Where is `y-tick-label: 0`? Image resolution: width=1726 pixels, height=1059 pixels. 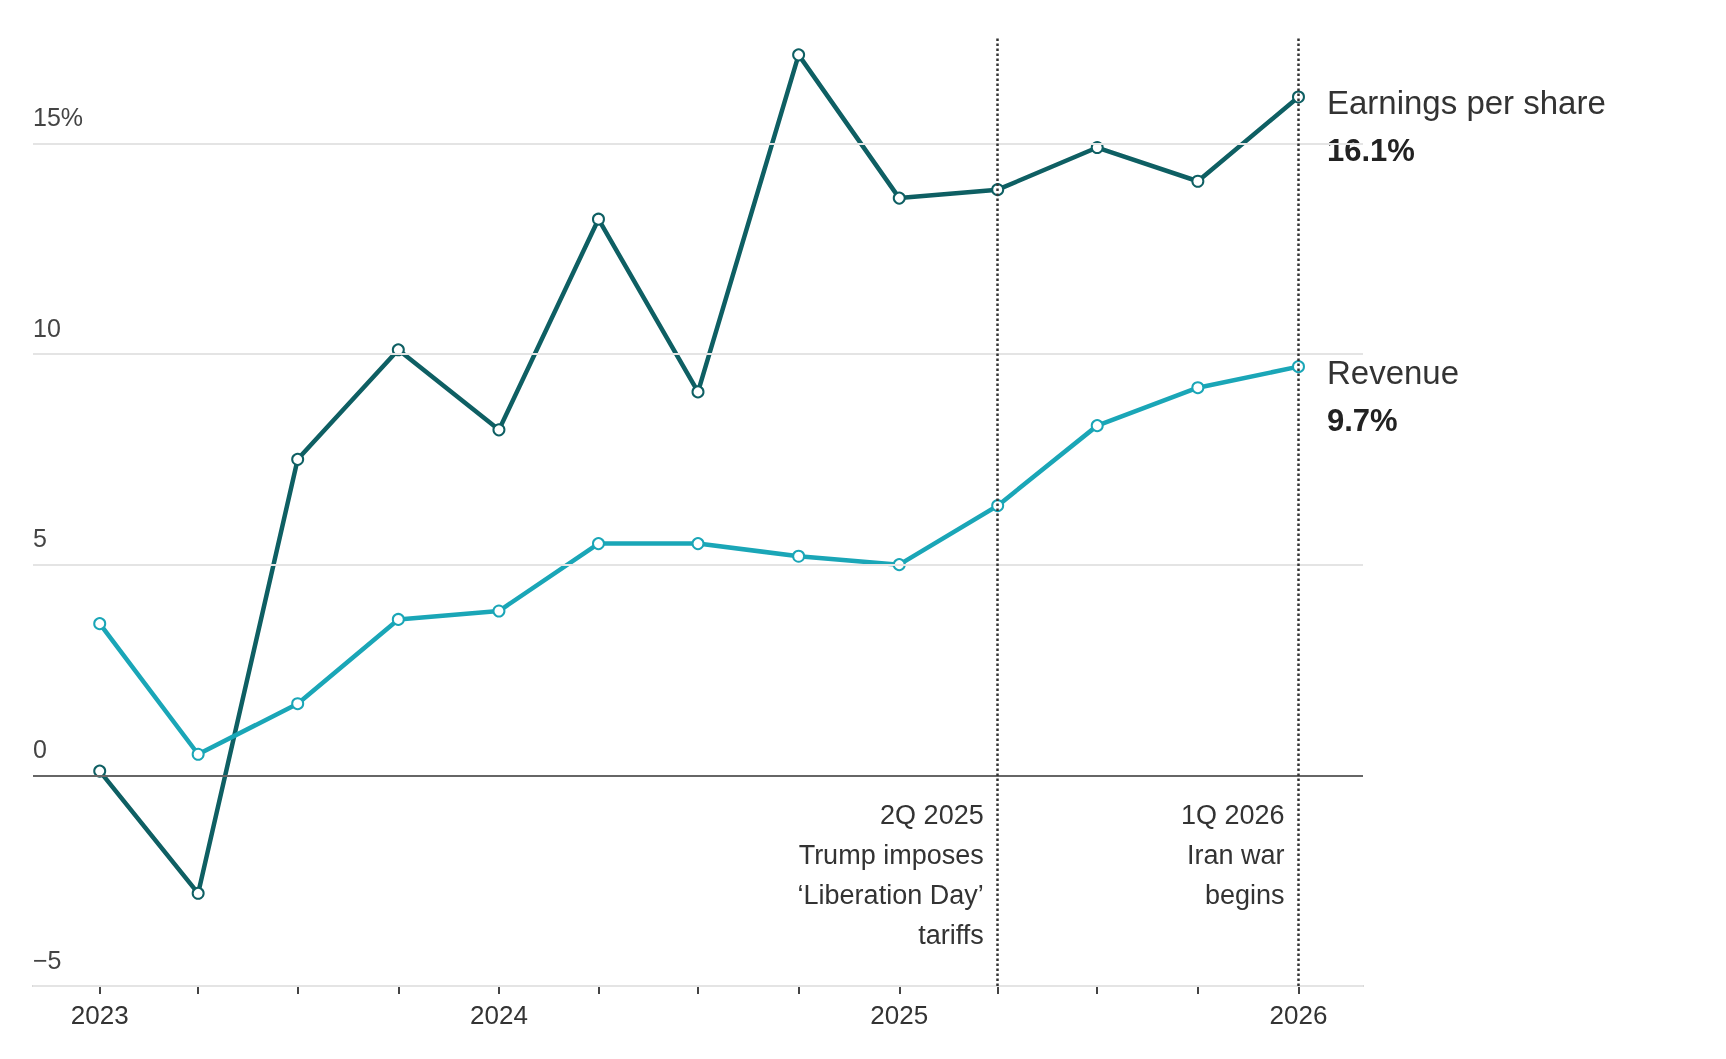 y-tick-label: 0 is located at coordinates (40, 748).